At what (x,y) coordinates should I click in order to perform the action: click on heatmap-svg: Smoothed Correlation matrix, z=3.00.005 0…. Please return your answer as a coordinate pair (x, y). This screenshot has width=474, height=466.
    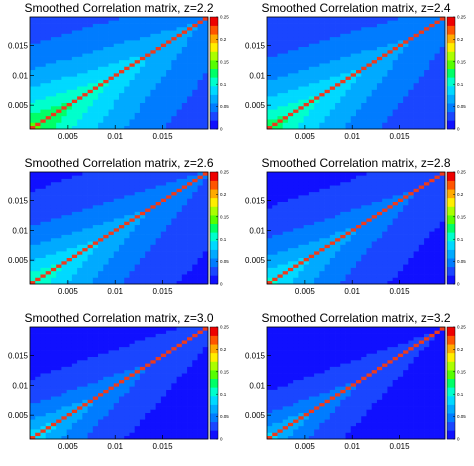
    Looking at the image, I should click on (118, 381).